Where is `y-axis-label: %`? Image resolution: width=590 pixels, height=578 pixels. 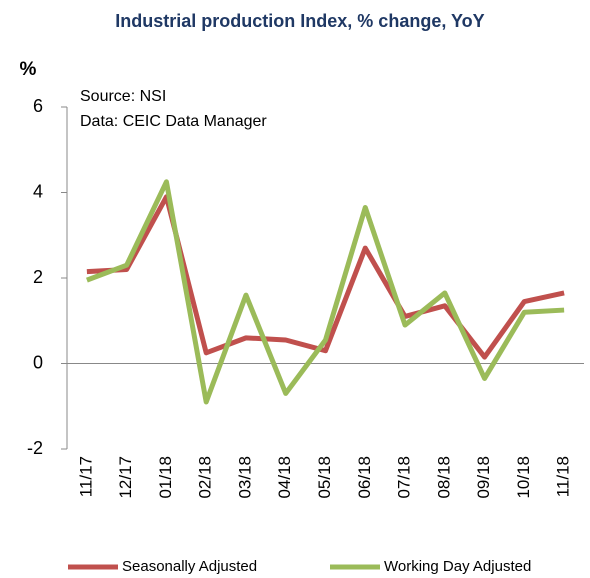
y-axis-label: % is located at coordinates (28, 69).